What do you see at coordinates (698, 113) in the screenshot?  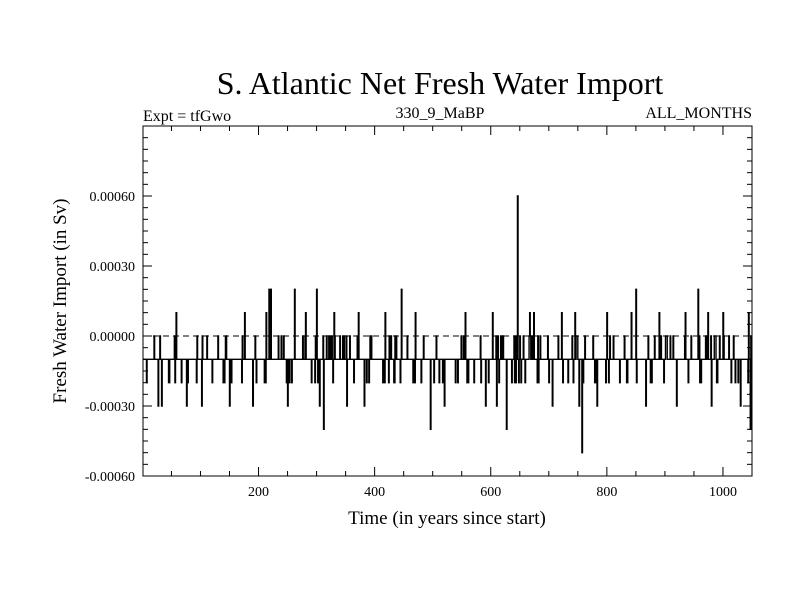 I see `chart-subtitle-right: ALL_MONTHS` at bounding box center [698, 113].